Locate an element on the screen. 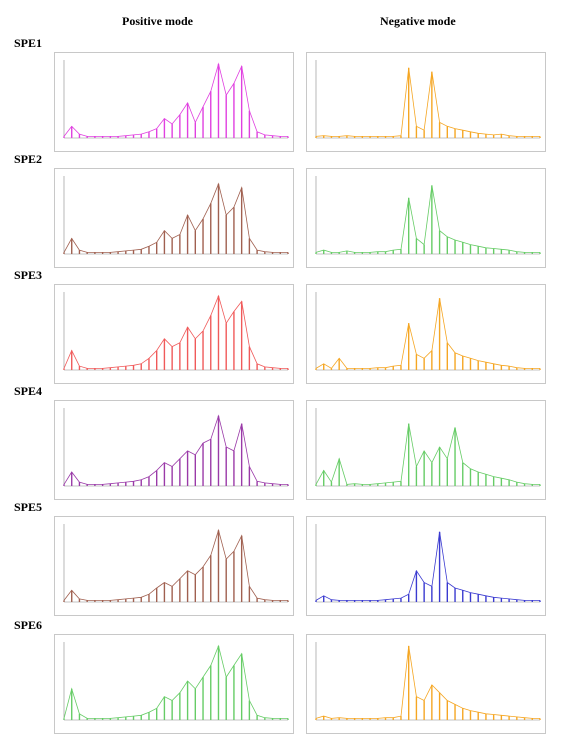  chromatogram-spe4-negative is located at coordinates (426, 450).